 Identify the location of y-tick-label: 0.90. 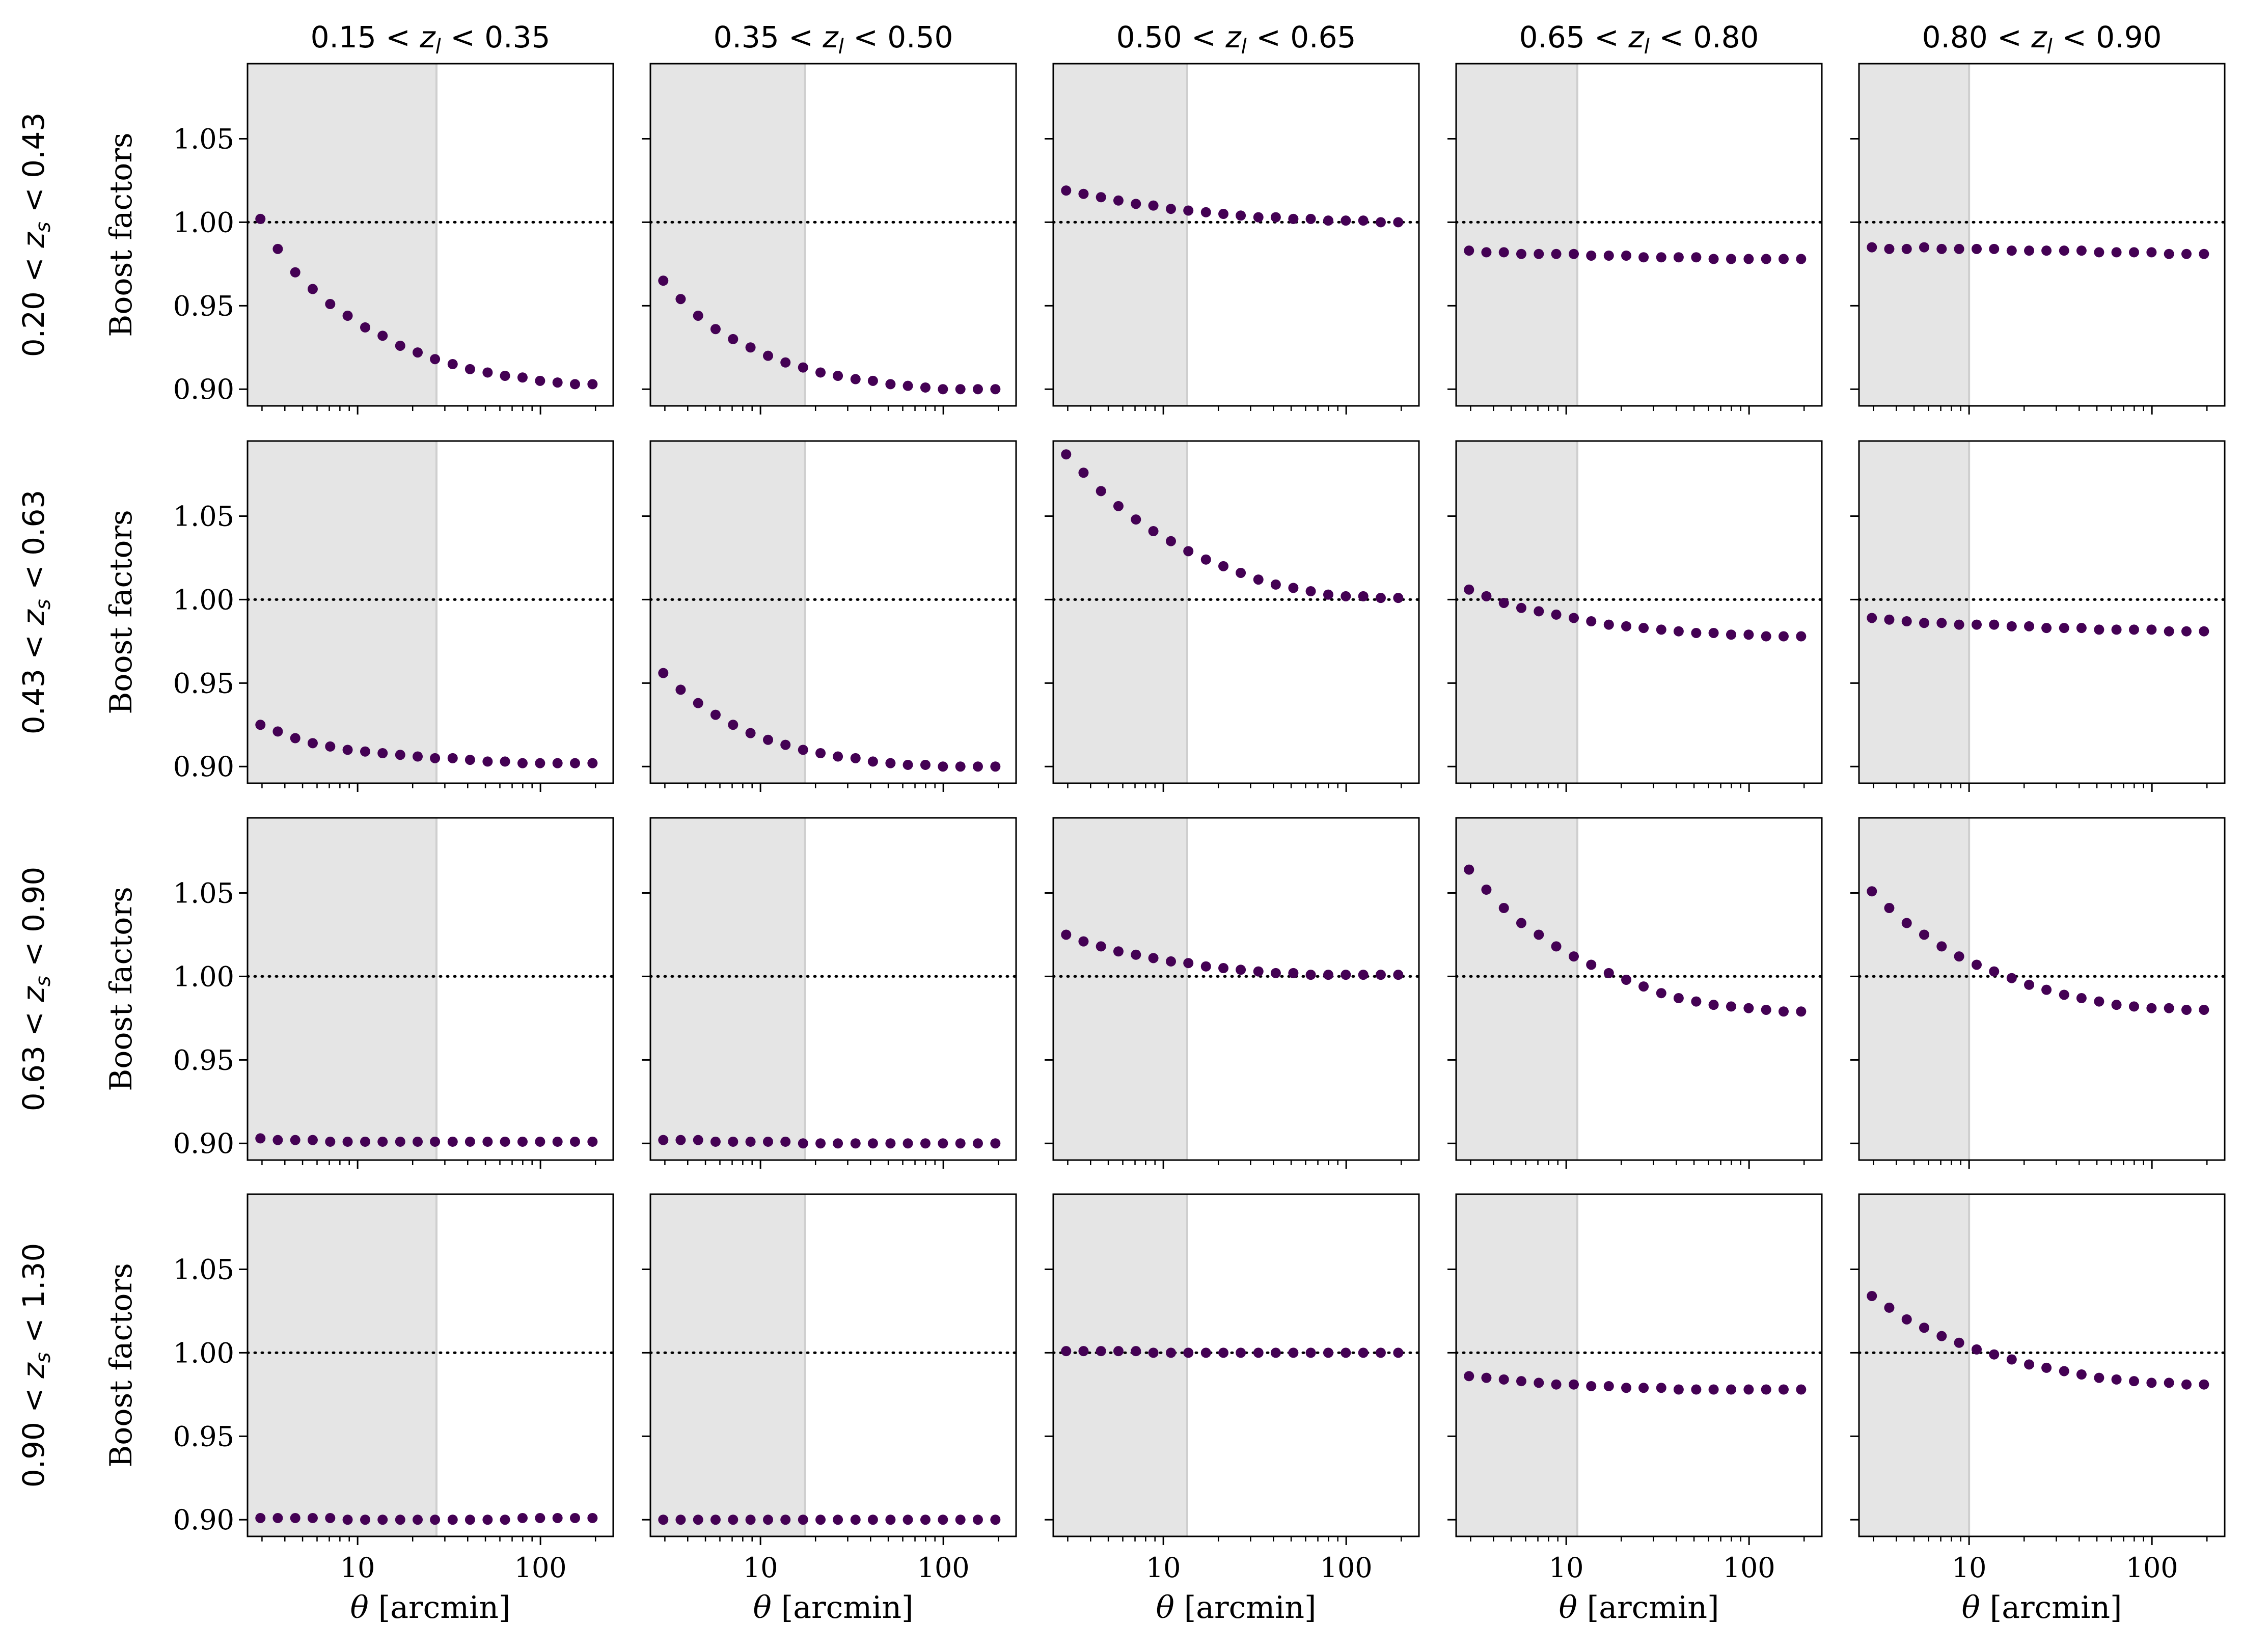
(204, 1520).